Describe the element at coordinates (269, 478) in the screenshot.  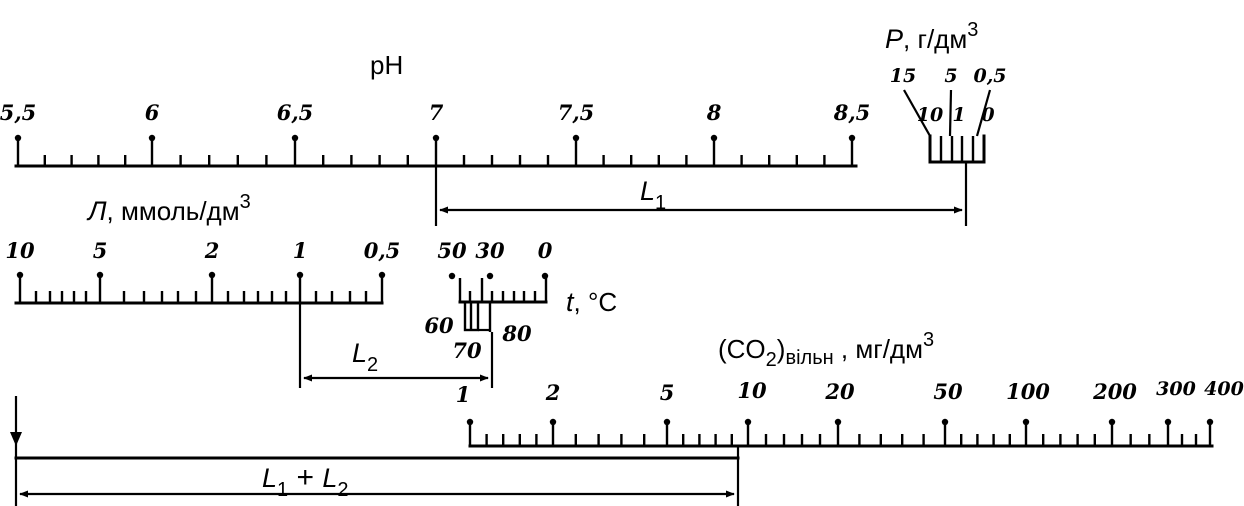
I see `l1-plus-l2-letter-a: L` at that location.